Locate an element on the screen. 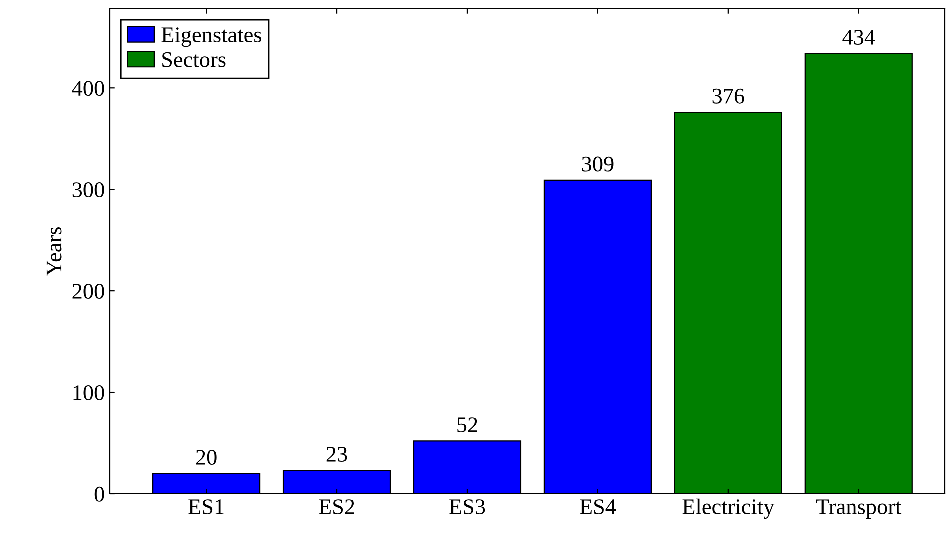 The height and width of the screenshot is (542, 946). data-label: 20 is located at coordinates (206, 458).